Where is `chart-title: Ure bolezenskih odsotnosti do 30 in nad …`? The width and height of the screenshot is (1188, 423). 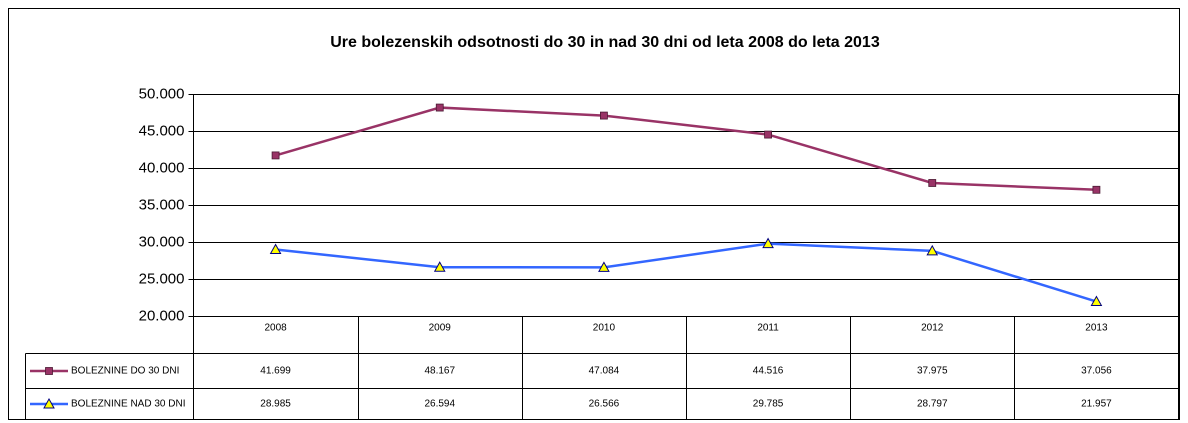 chart-title: Ure bolezenskih odsotnosti do 30 in nad … is located at coordinates (605, 42).